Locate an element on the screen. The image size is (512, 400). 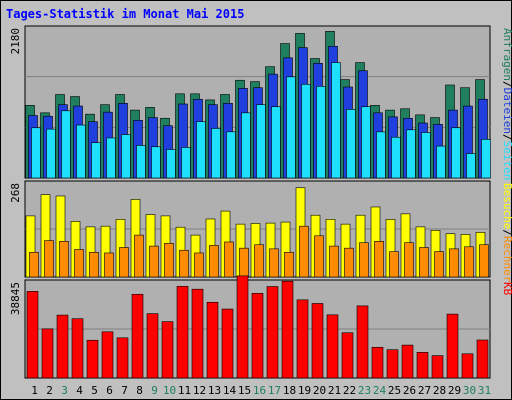
day-label-22: 22 is located at coordinates (349, 390).